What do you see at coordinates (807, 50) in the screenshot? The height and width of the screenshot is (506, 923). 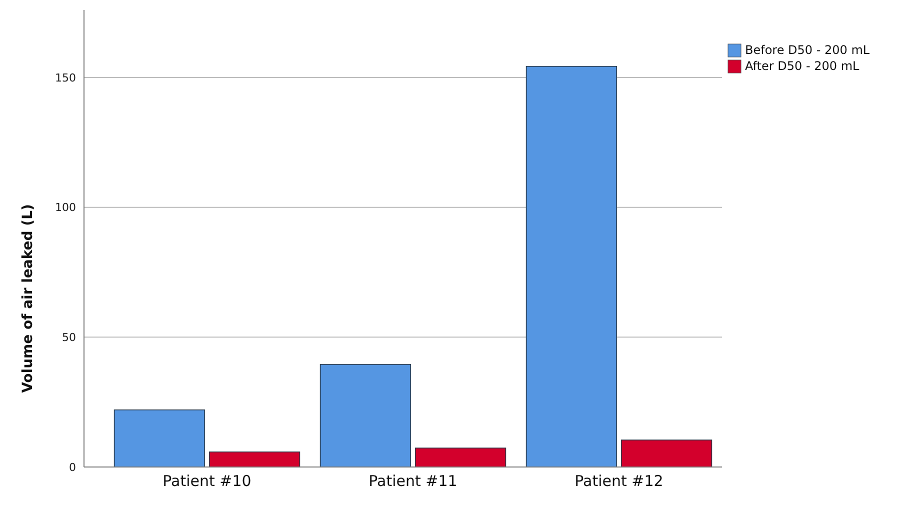 I see `legend-label: Before D50 - 200 mL` at bounding box center [807, 50].